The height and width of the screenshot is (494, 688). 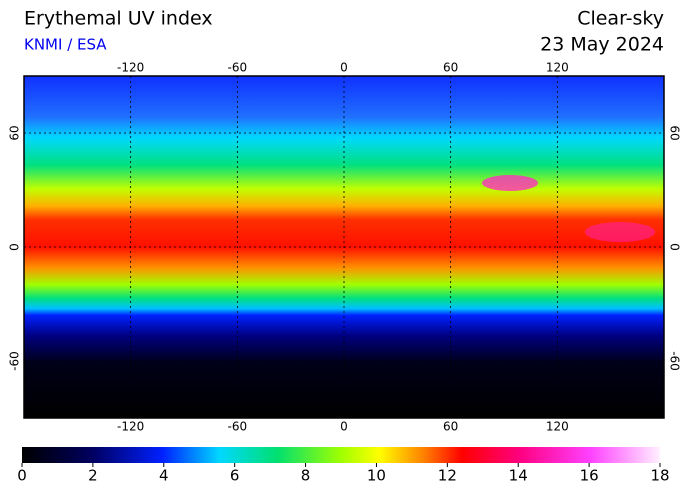 I want to click on colorbar-tick-label: 16, so click(x=589, y=476).